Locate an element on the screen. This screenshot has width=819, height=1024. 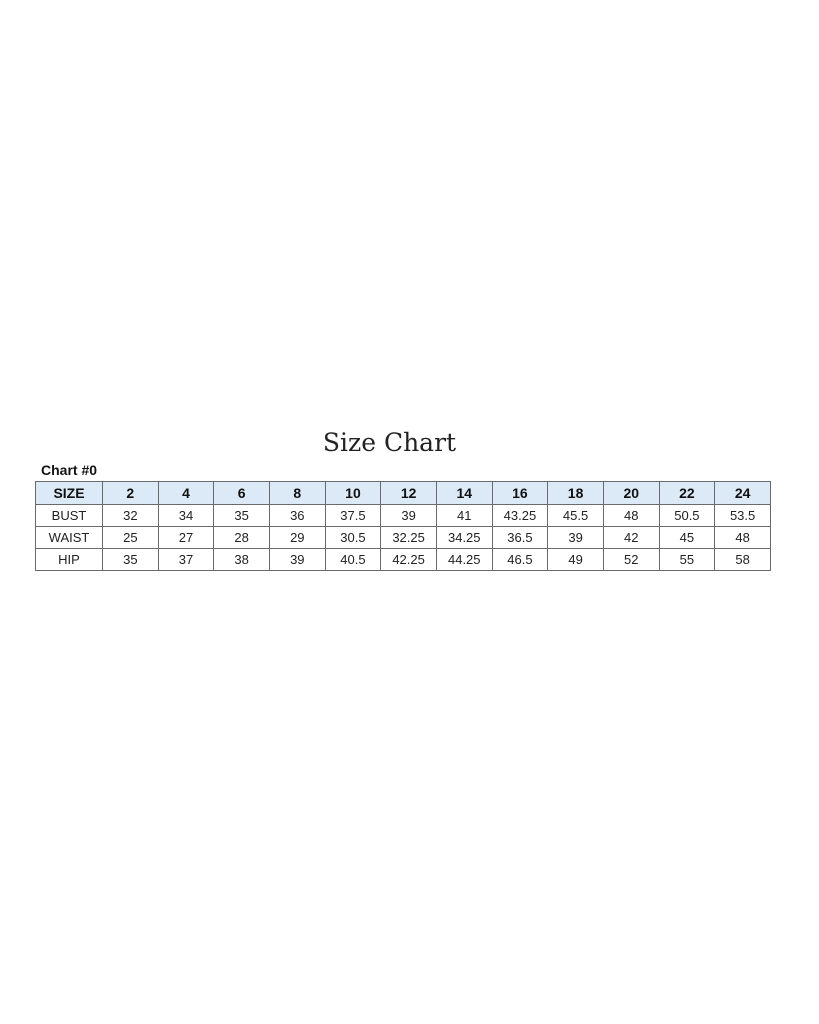
table-cell: 46.5 is located at coordinates (520, 559).